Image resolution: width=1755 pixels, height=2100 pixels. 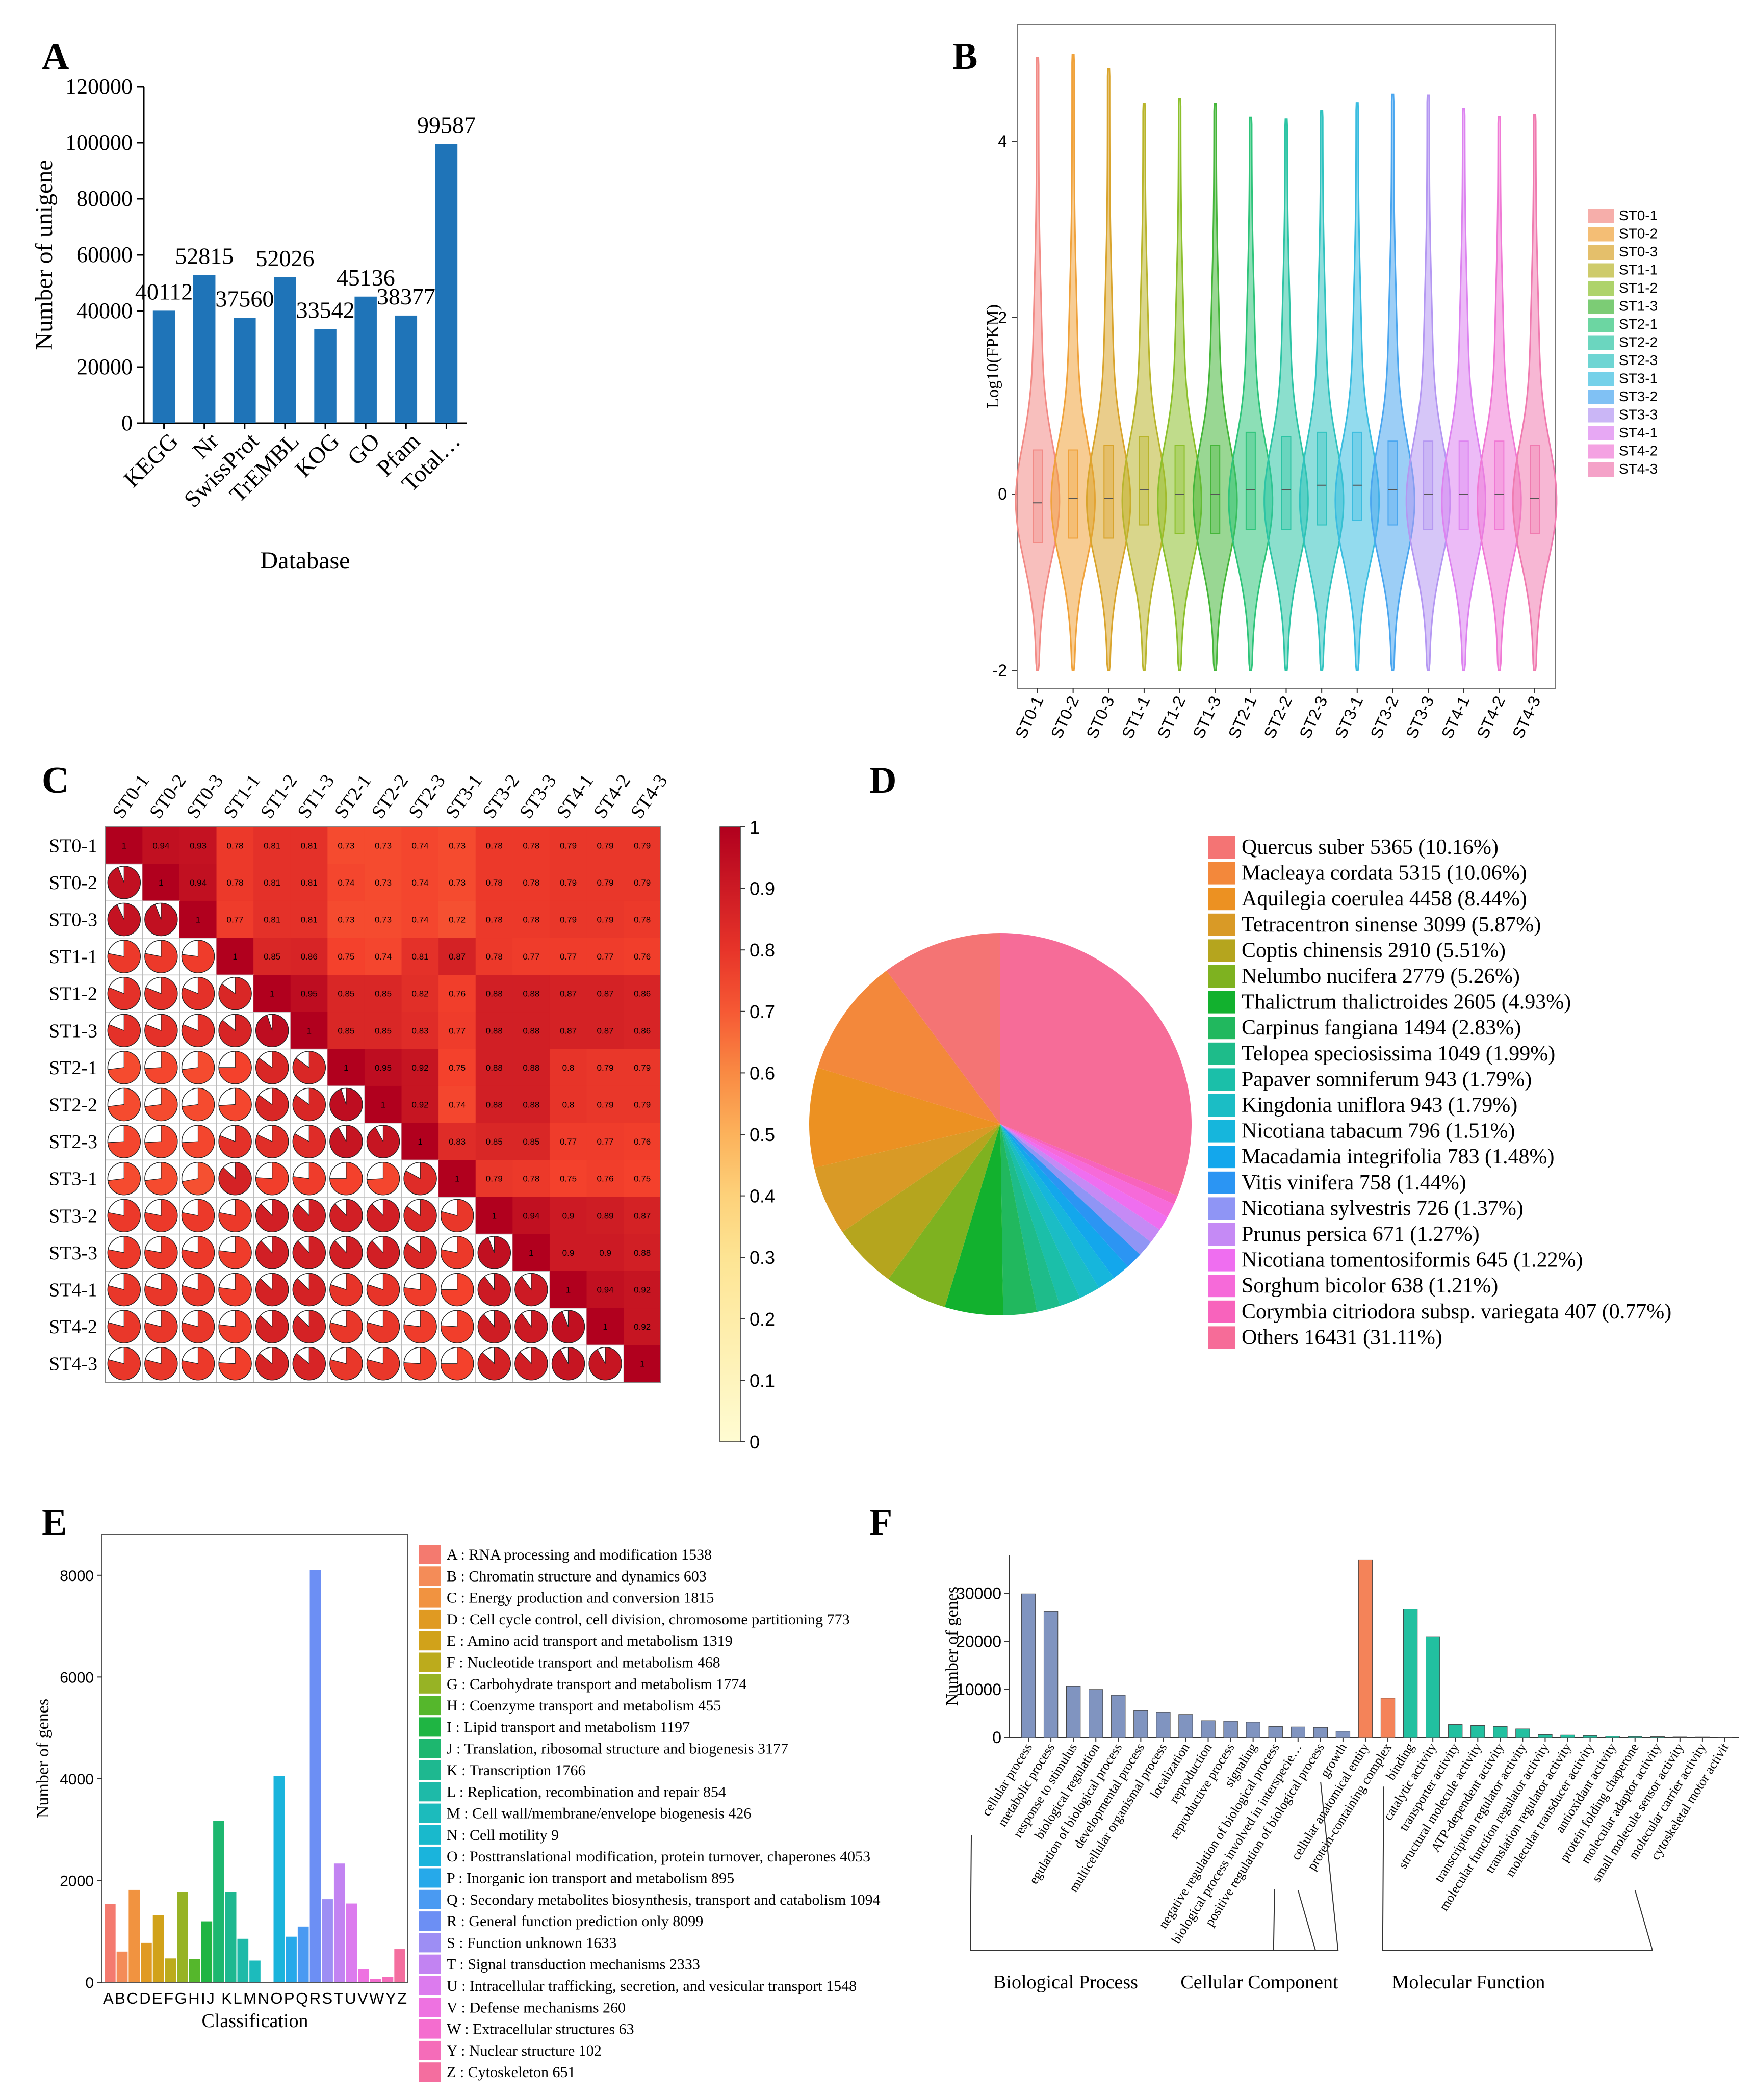 I want to click on cell-value: 0.74, so click(x=420, y=845).